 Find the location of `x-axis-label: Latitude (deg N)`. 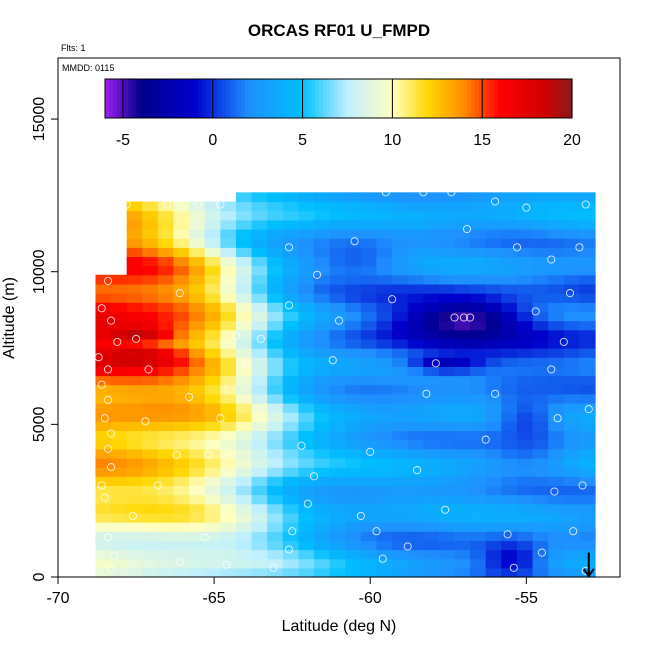

x-axis-label: Latitude (deg N) is located at coordinates (339, 626).